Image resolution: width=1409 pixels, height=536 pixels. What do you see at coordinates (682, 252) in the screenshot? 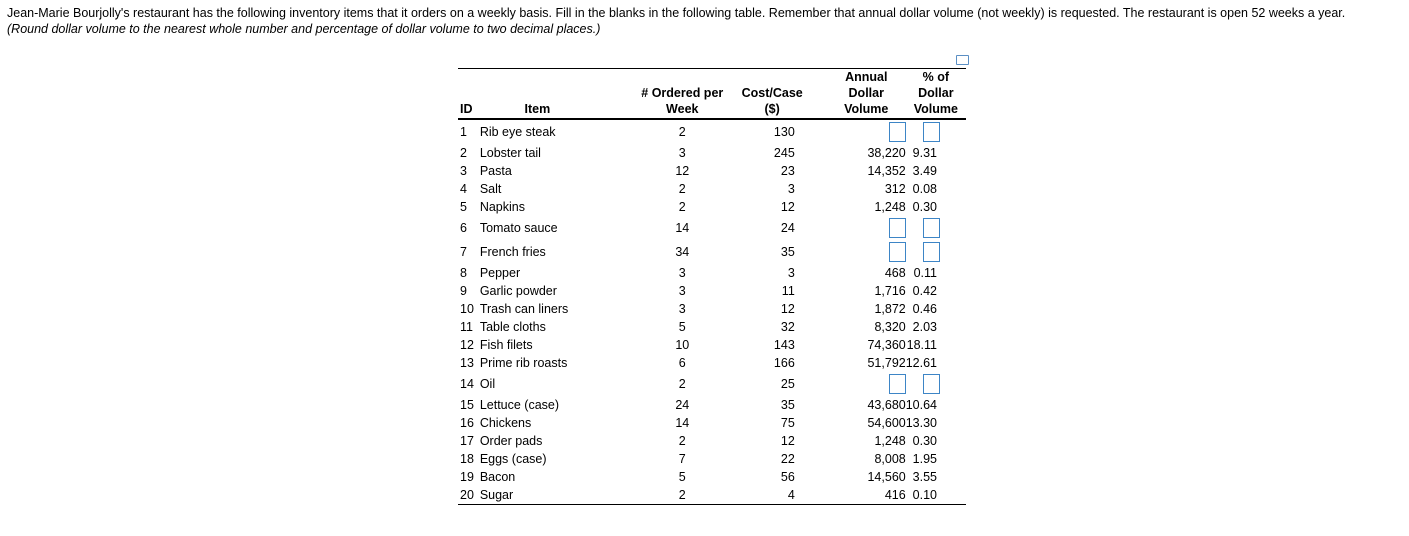
I see `table-cell: 34` at bounding box center [682, 252].